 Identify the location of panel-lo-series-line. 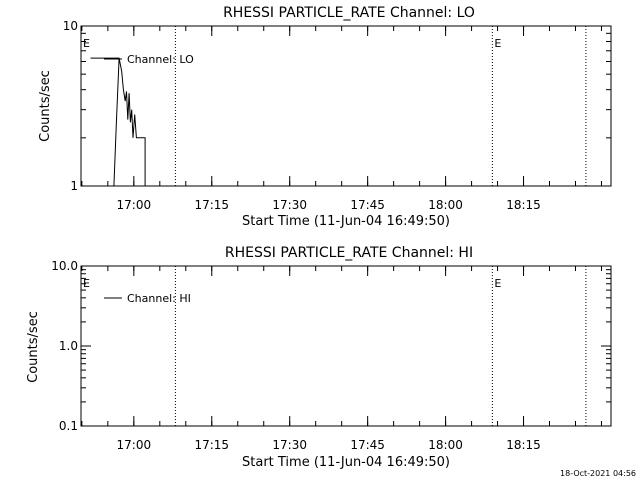
(118, 122).